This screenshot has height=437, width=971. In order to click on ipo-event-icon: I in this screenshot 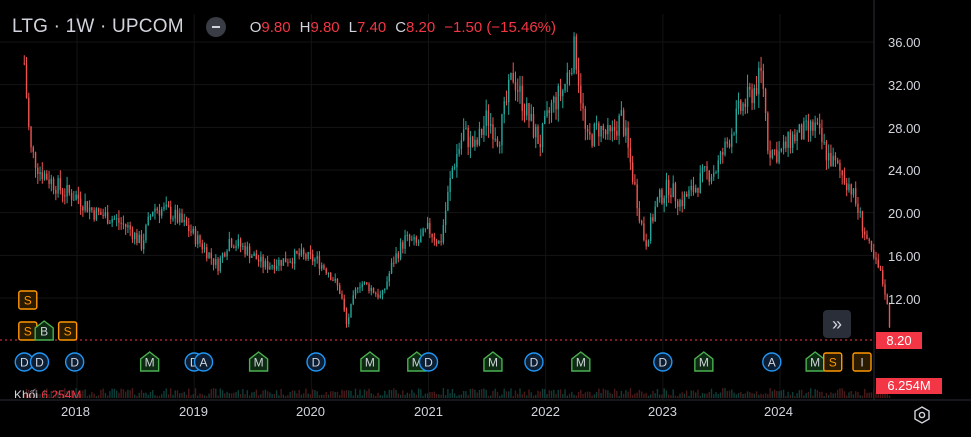, I will do `click(862, 362)`.